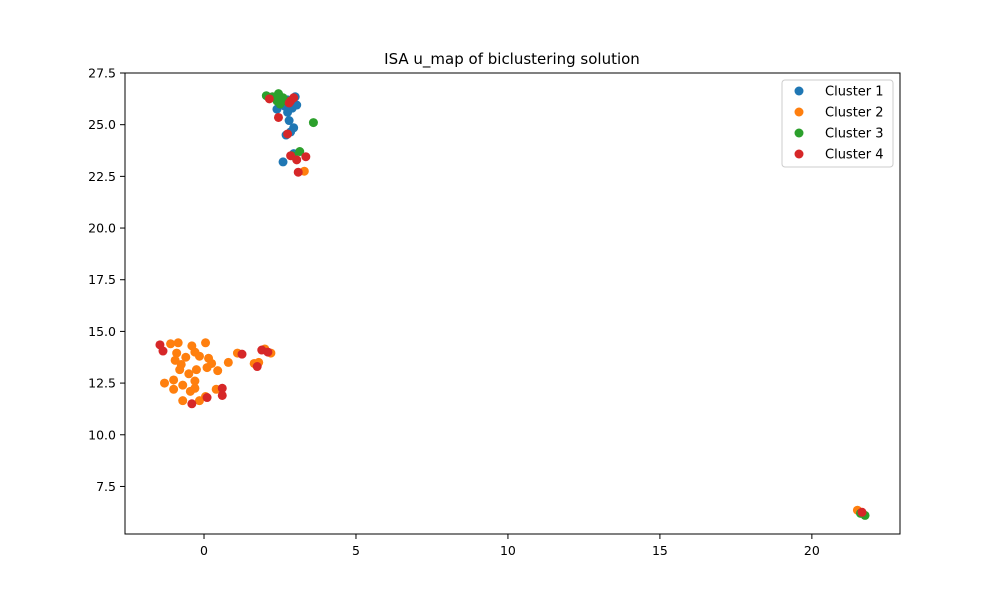 The width and height of the screenshot is (1000, 600). What do you see at coordinates (102, 331) in the screenshot?
I see `y-tick-label: 15.0` at bounding box center [102, 331].